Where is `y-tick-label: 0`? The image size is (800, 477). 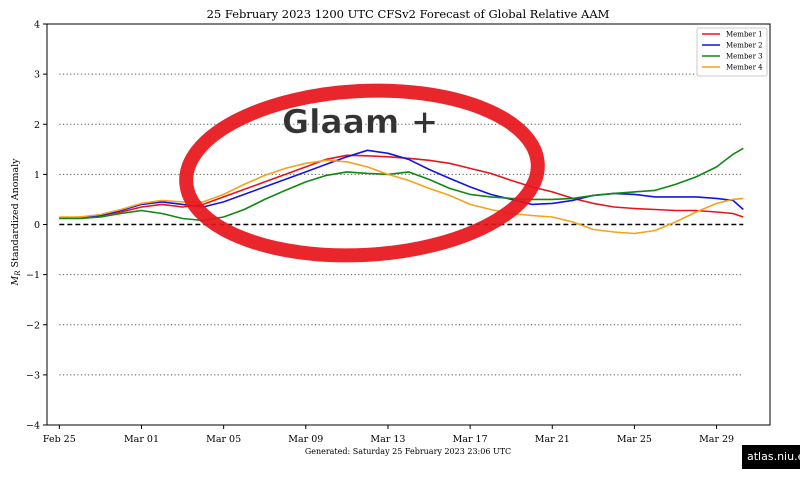 y-tick-label: 0 is located at coordinates (37, 225).